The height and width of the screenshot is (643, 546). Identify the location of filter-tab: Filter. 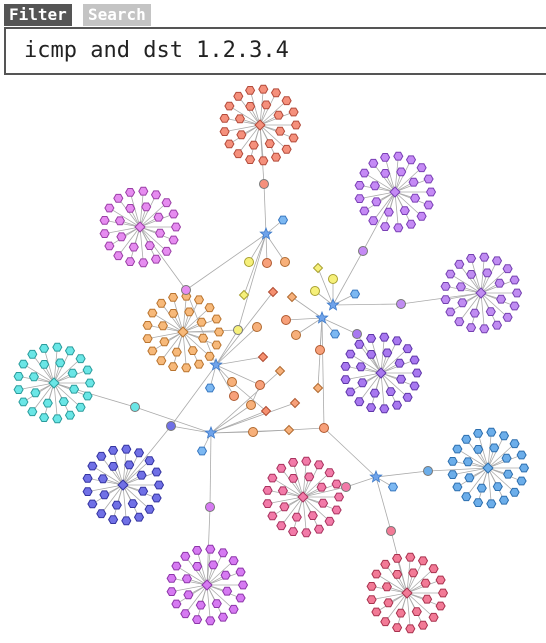
(38, 15).